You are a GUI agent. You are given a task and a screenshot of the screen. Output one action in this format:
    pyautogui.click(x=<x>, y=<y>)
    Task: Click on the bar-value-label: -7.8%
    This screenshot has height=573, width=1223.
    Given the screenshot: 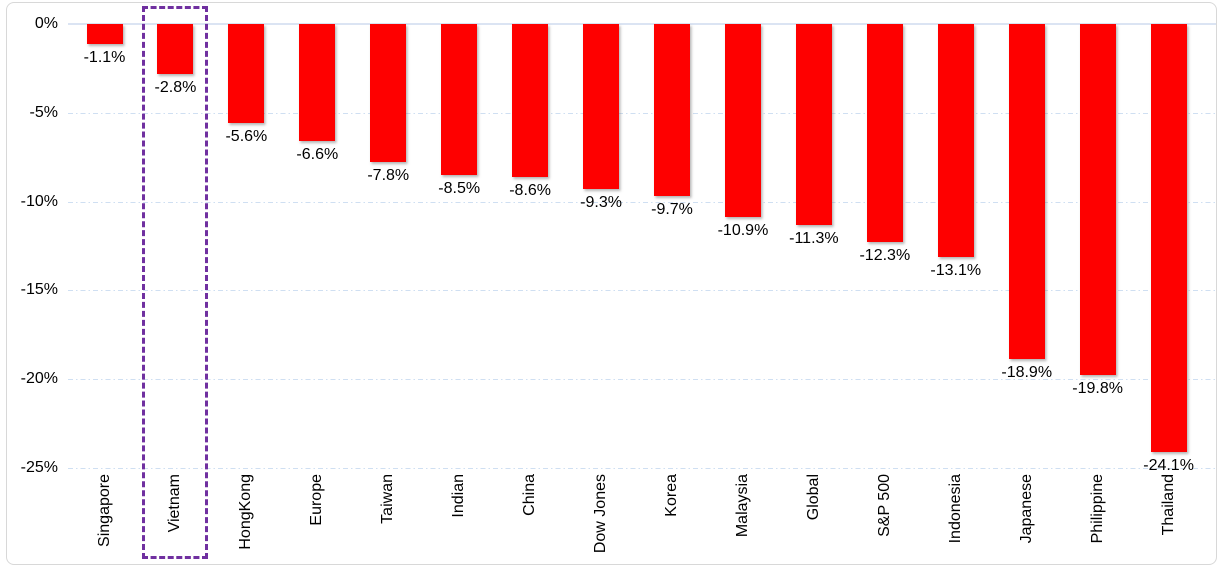 What is the action you would take?
    pyautogui.click(x=388, y=176)
    